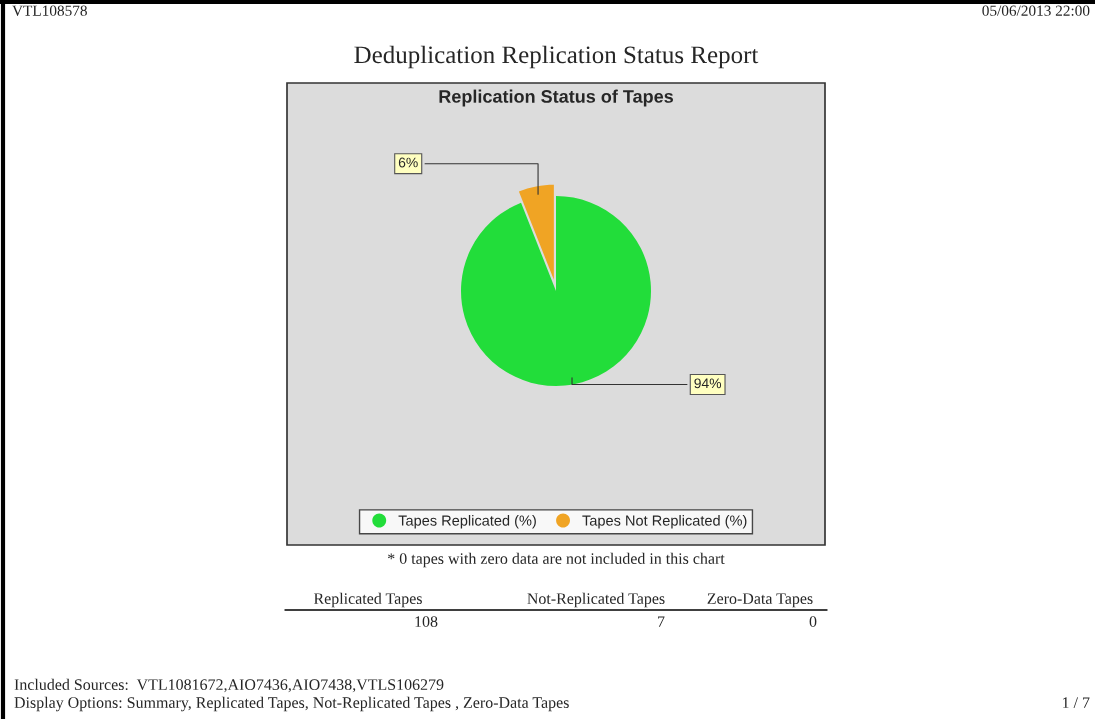  I want to click on text: 1 / 7, so click(1076, 702).